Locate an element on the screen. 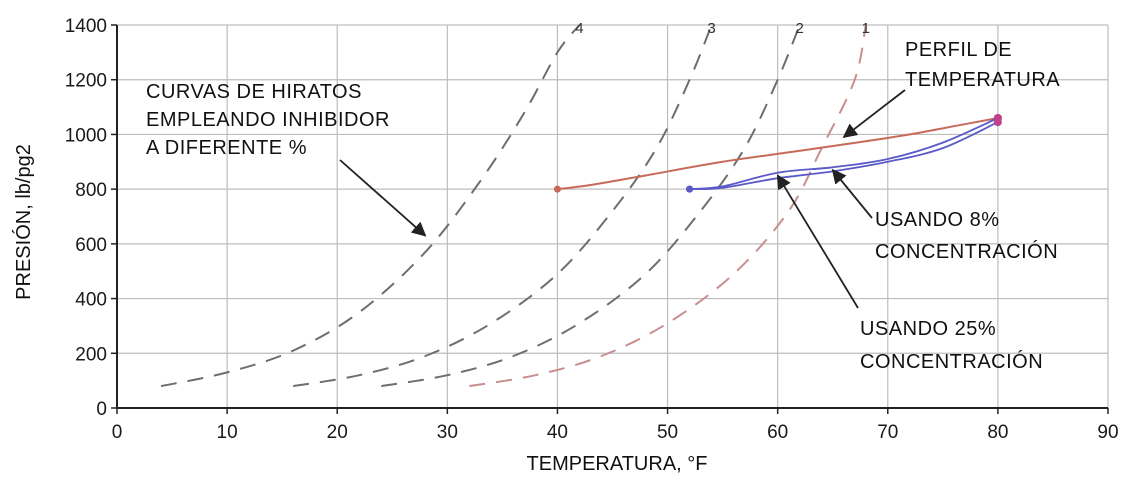 The image size is (1129, 477). x-tick-label: 70 is located at coordinates (887, 432).